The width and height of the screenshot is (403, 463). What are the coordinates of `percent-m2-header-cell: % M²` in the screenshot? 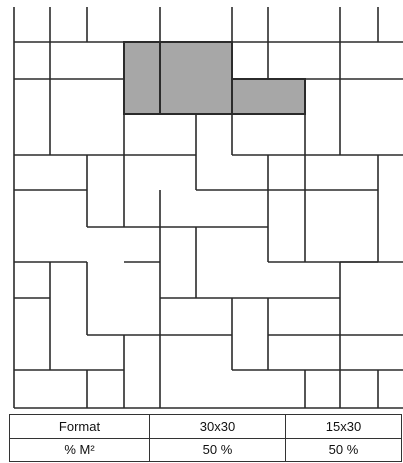 It's located at (79, 449).